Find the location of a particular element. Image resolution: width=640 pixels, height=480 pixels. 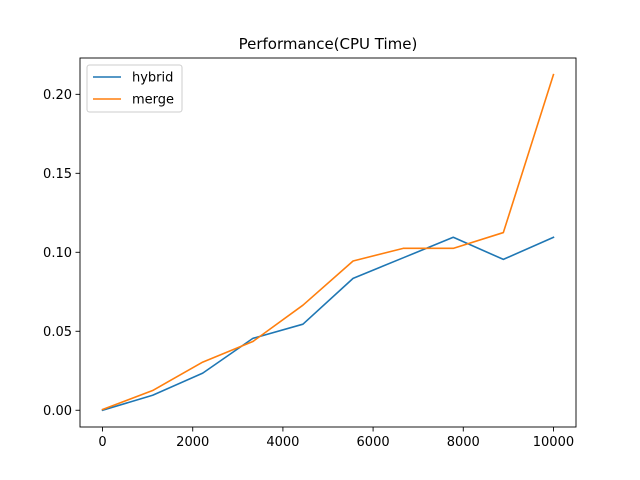

legend: hybrid merge is located at coordinates (134, 88).